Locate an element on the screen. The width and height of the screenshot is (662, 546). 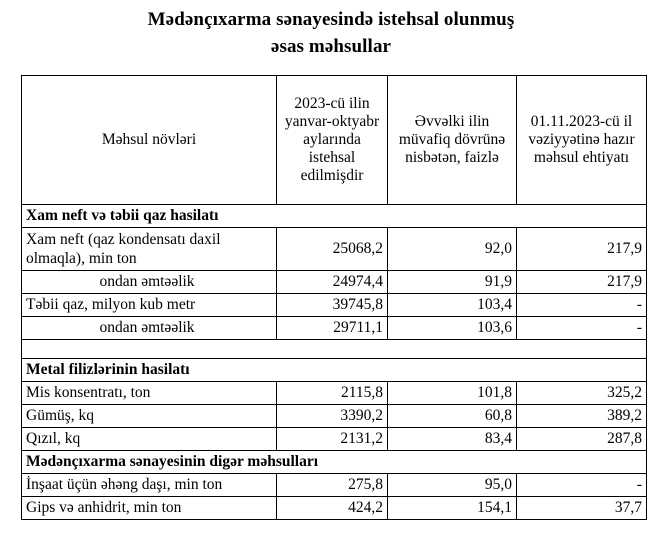
table-spacer-row is located at coordinates (334, 349).